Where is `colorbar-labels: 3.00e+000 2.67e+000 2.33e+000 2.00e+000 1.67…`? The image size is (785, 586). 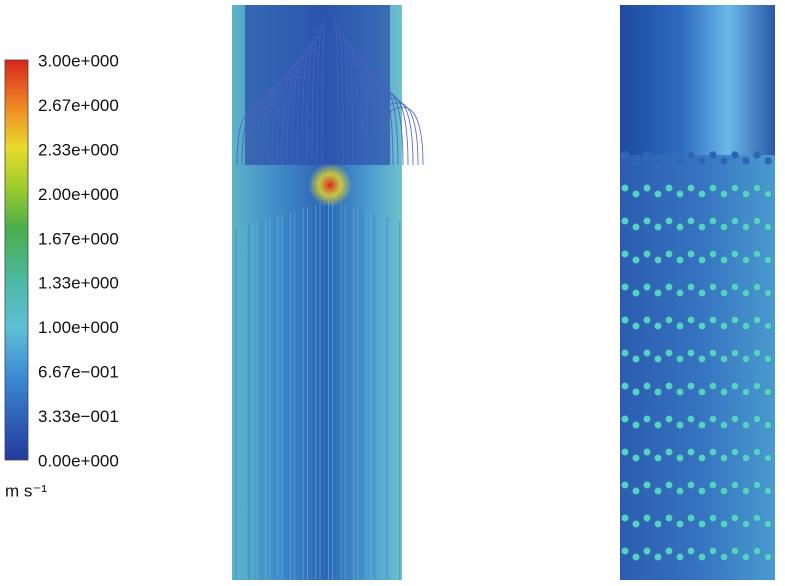
colorbar-labels: 3.00e+000 2.67e+000 2.33e+000 2.00e+000 1.67… is located at coordinates (78, 260).